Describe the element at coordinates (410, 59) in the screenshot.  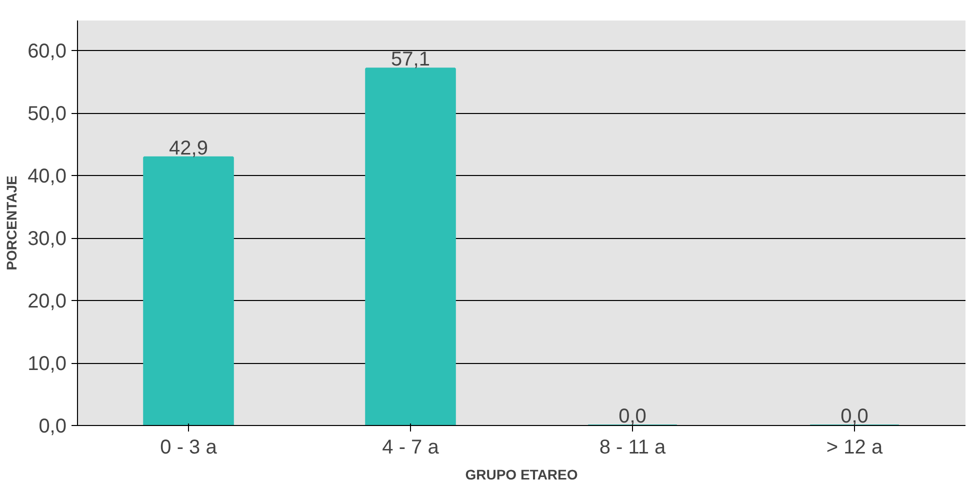
I see `data-label: 57,1` at that location.